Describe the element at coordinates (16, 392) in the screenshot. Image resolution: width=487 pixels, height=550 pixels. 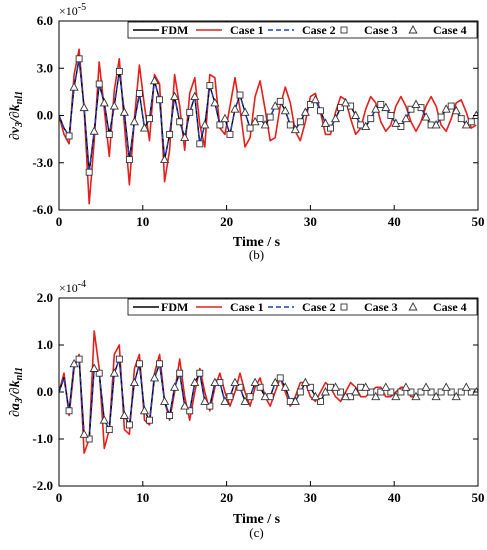
I see `y-axis-label: ∂a3/∂knl1` at that location.